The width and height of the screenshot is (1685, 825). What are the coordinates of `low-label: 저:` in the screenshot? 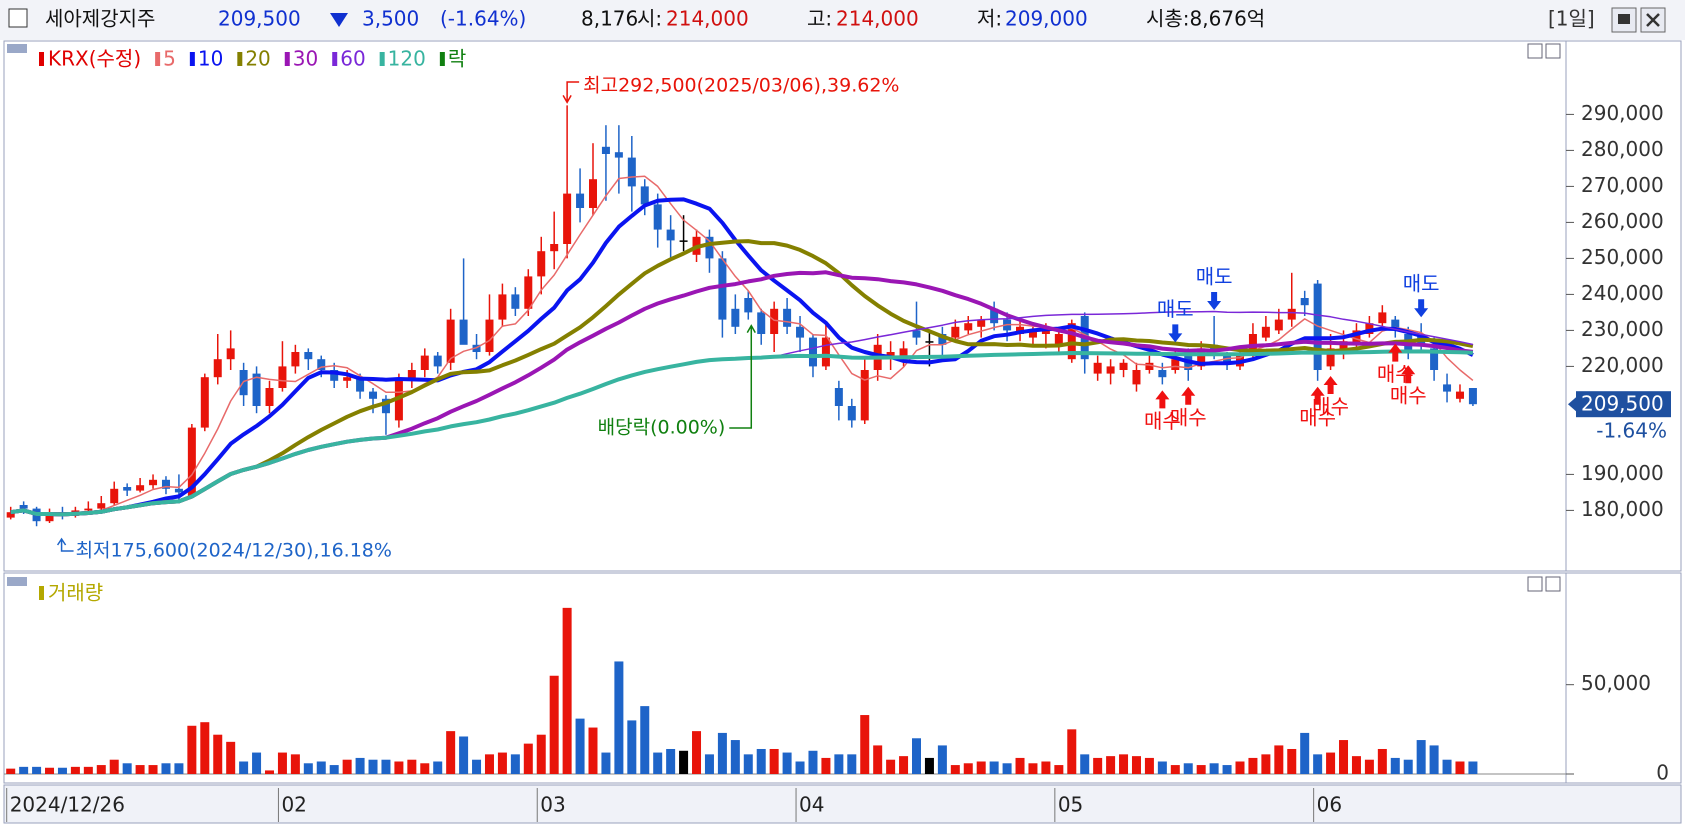 It's located at (989, 19).